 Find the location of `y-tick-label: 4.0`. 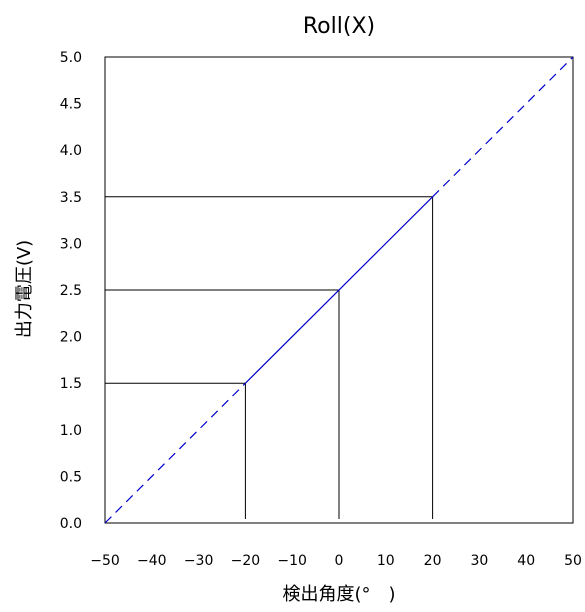

y-tick-label: 4.0 is located at coordinates (71, 151).